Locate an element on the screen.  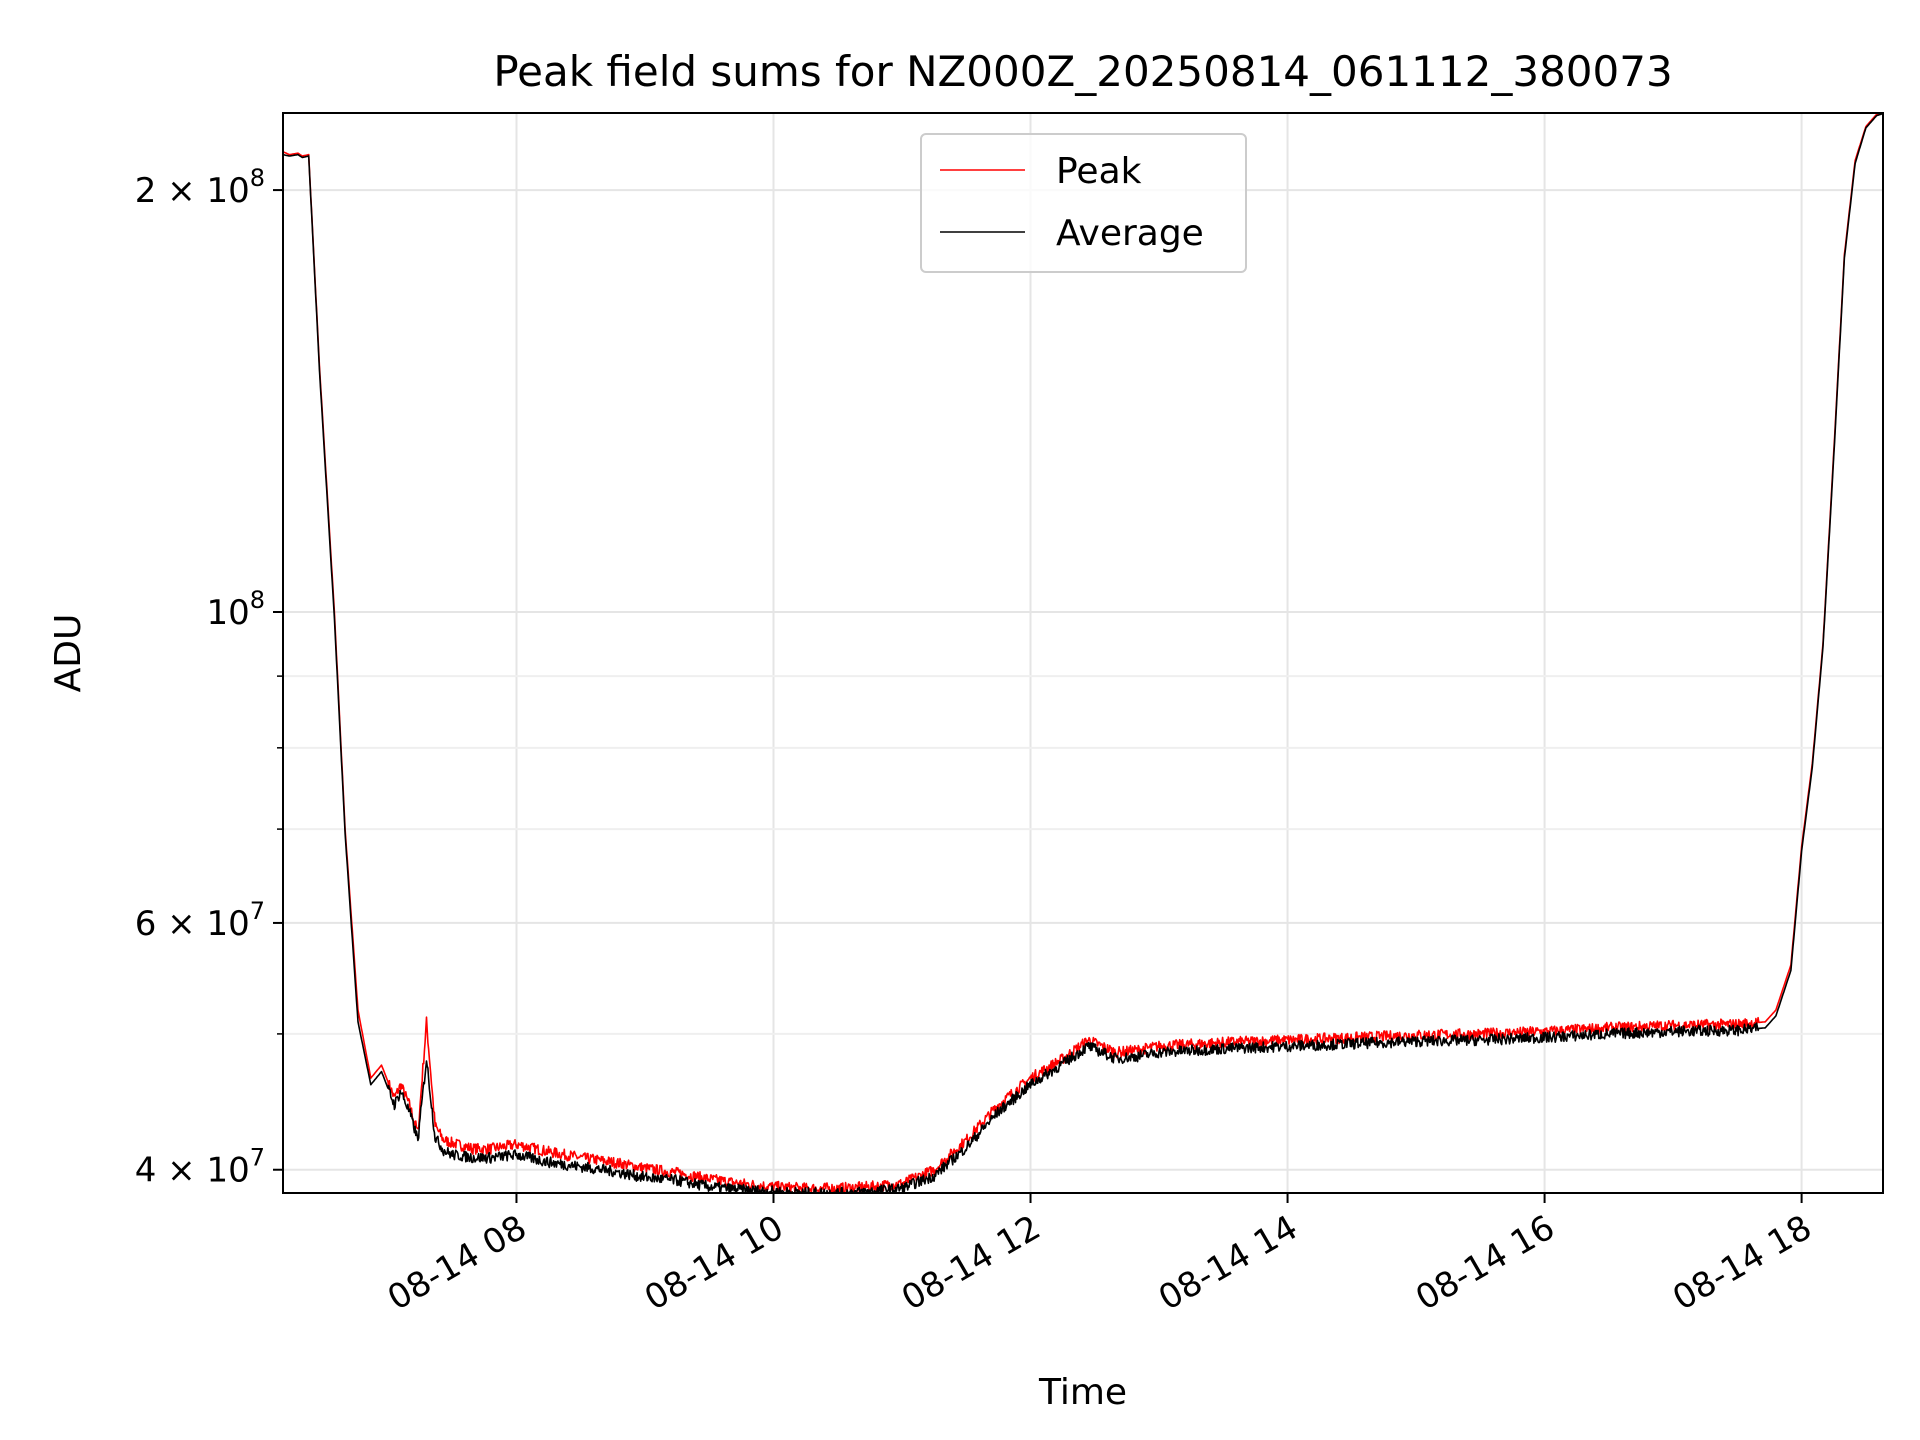
y-tick-label: 6 × 107 is located at coordinates (200, 920).